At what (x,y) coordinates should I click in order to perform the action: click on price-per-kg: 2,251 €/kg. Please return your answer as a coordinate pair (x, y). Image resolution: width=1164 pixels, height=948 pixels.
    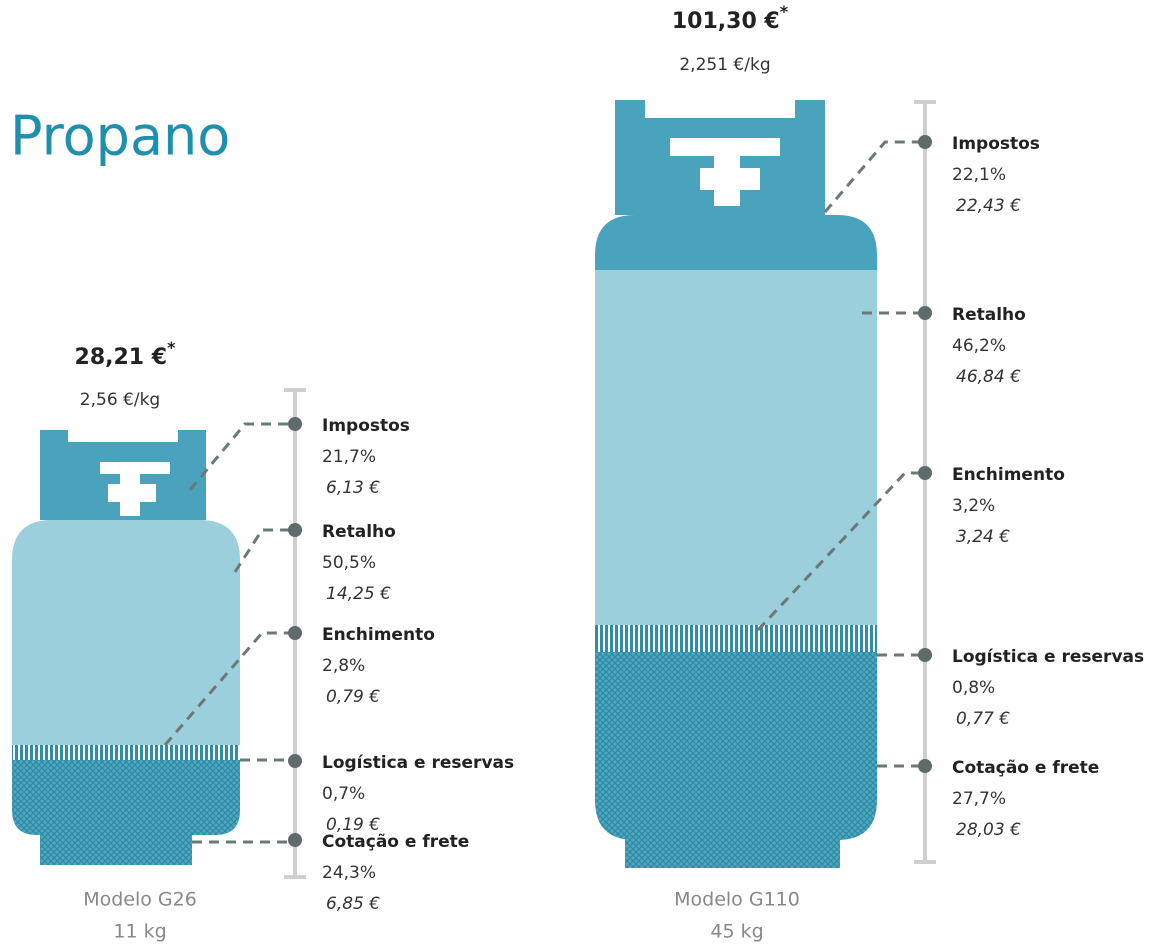
    Looking at the image, I should click on (724, 65).